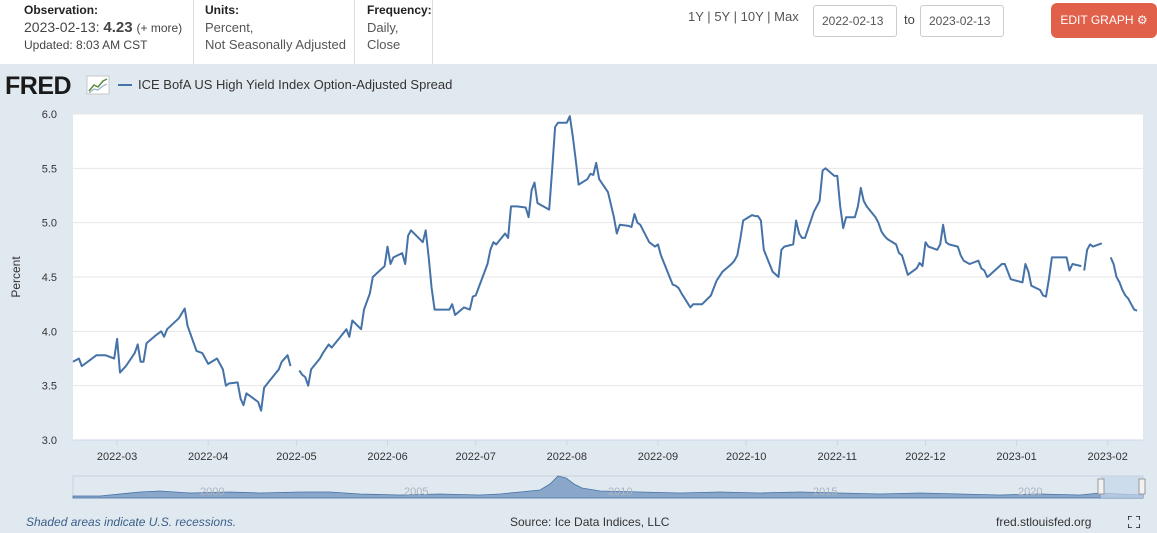 This screenshot has width=1157, height=533. Describe the element at coordinates (1097, 20) in the screenshot. I see `edit-graph-label: EDIT GRAPH` at that location.